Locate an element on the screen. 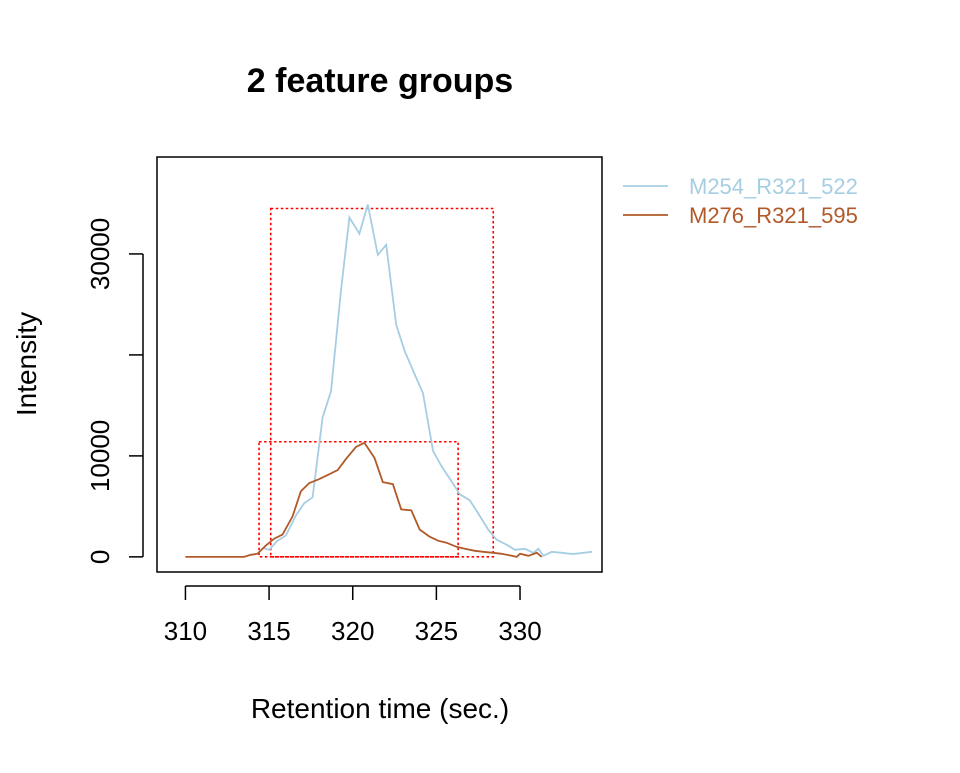  legend-label: M276_R321_595 is located at coordinates (773, 215).